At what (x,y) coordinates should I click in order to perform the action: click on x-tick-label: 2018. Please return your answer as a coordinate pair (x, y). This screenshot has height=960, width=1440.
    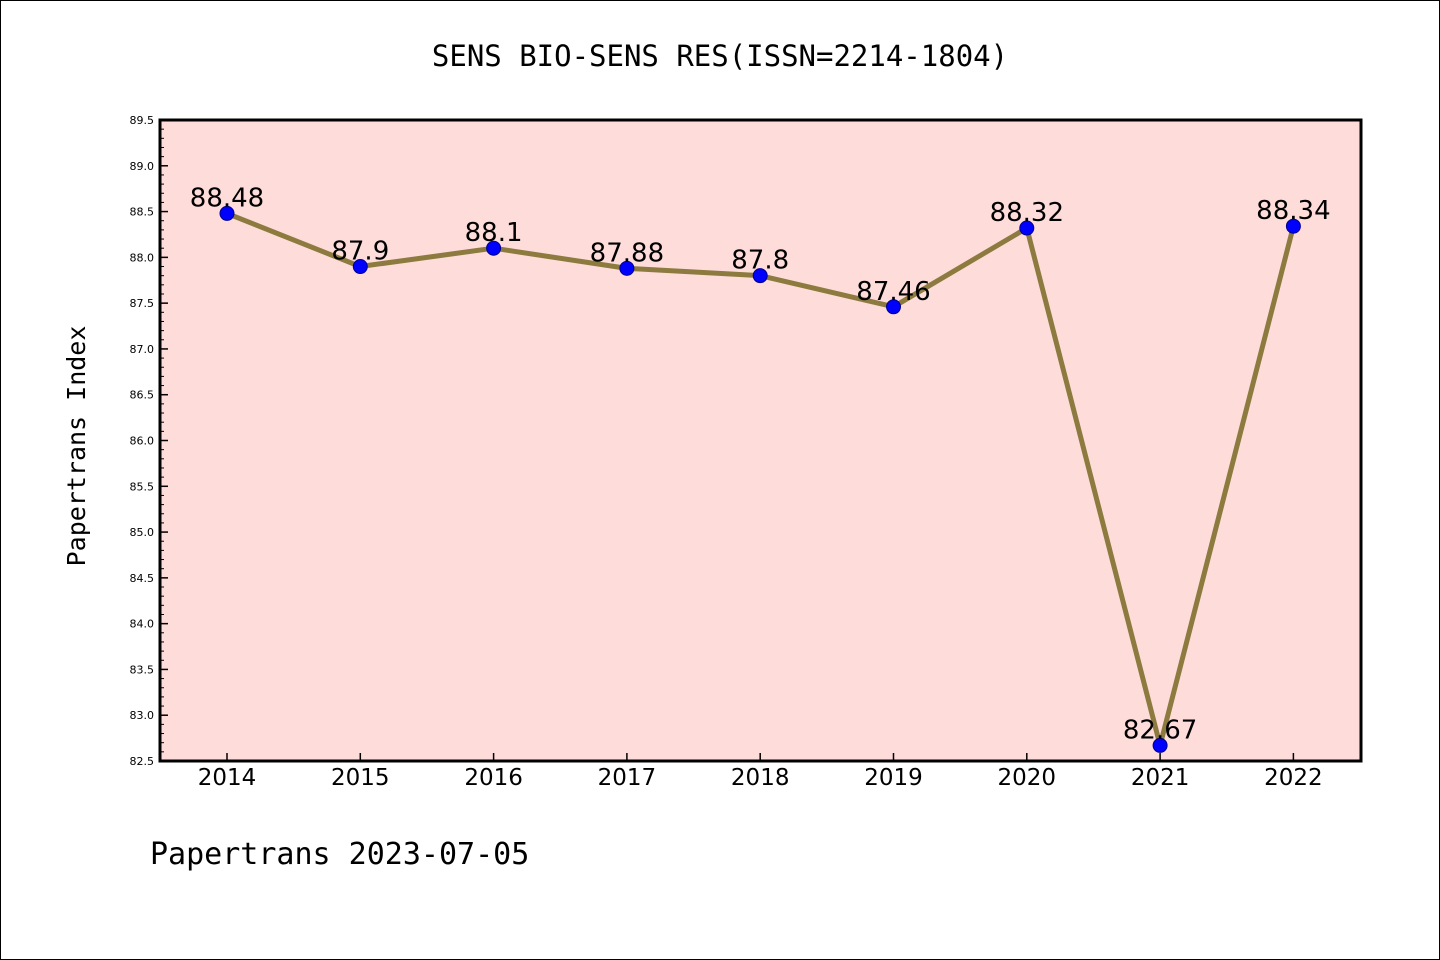
    Looking at the image, I should click on (760, 778).